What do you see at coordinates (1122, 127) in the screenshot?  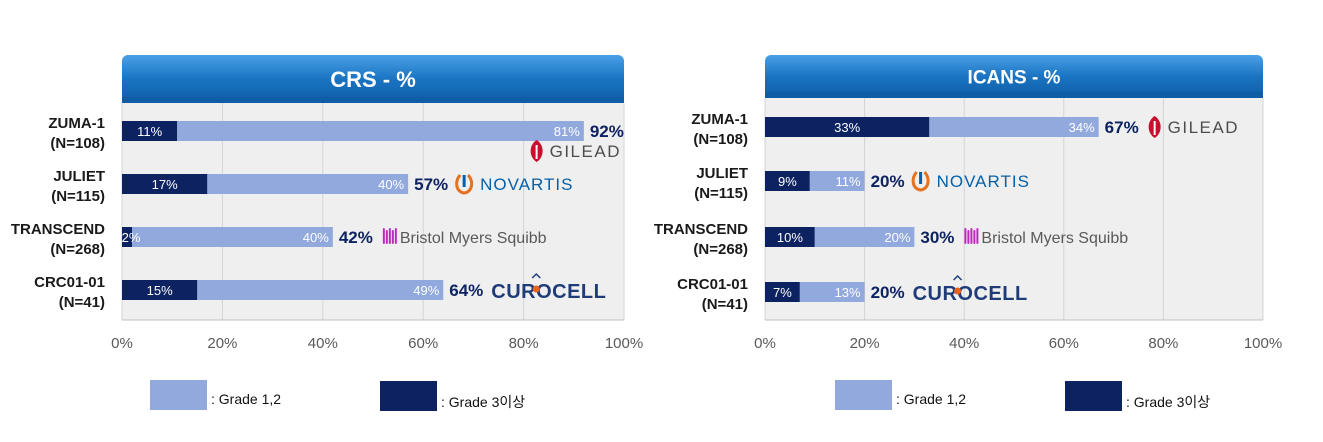 I see `total-label: 67%` at bounding box center [1122, 127].